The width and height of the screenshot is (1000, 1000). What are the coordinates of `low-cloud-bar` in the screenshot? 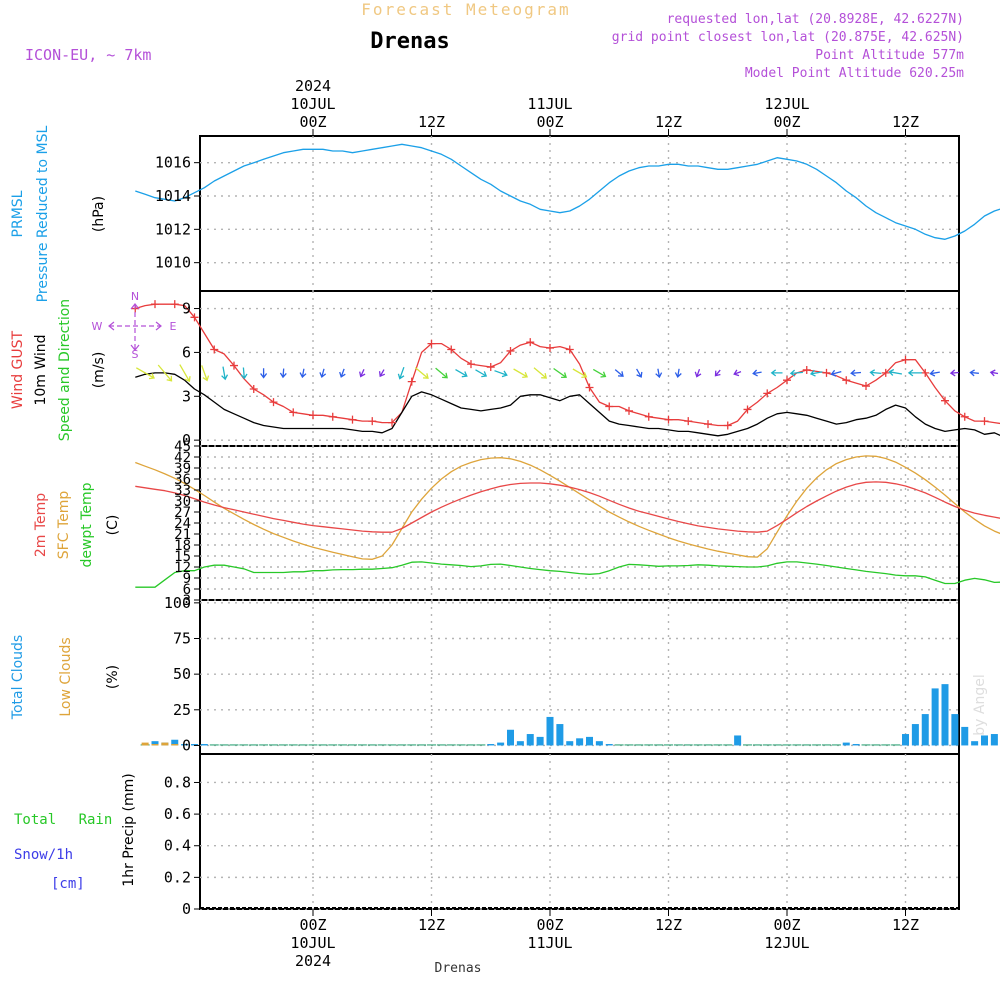 It's located at (155, 745).